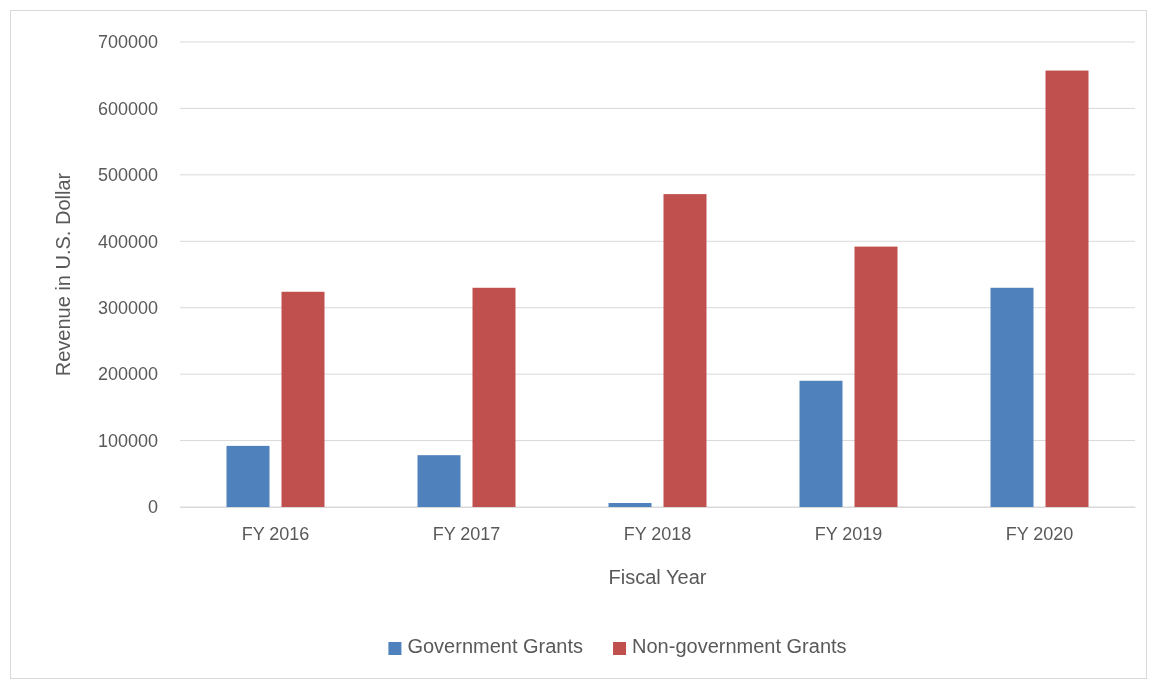 This screenshot has width=1149, height=679. What do you see at coordinates (495, 646) in the screenshot?
I see `legend-label: Government Grants` at bounding box center [495, 646].